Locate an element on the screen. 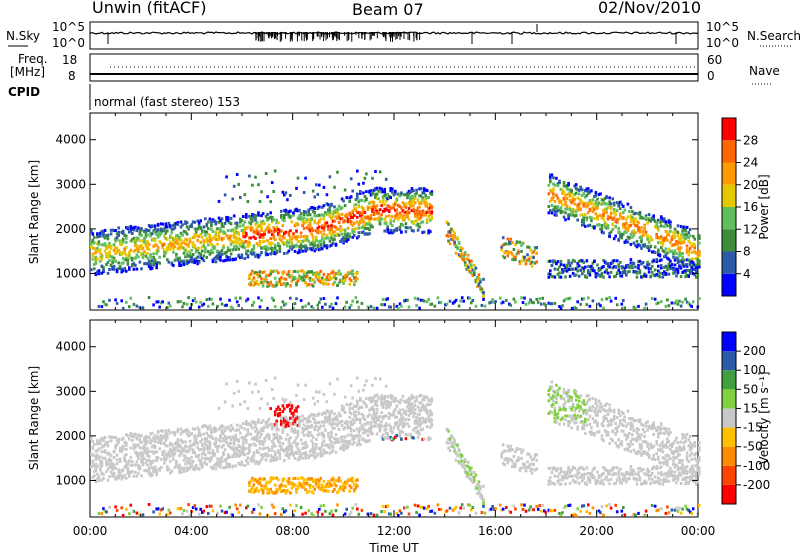  colorbar-tick-label: 20 is located at coordinates (750, 185).